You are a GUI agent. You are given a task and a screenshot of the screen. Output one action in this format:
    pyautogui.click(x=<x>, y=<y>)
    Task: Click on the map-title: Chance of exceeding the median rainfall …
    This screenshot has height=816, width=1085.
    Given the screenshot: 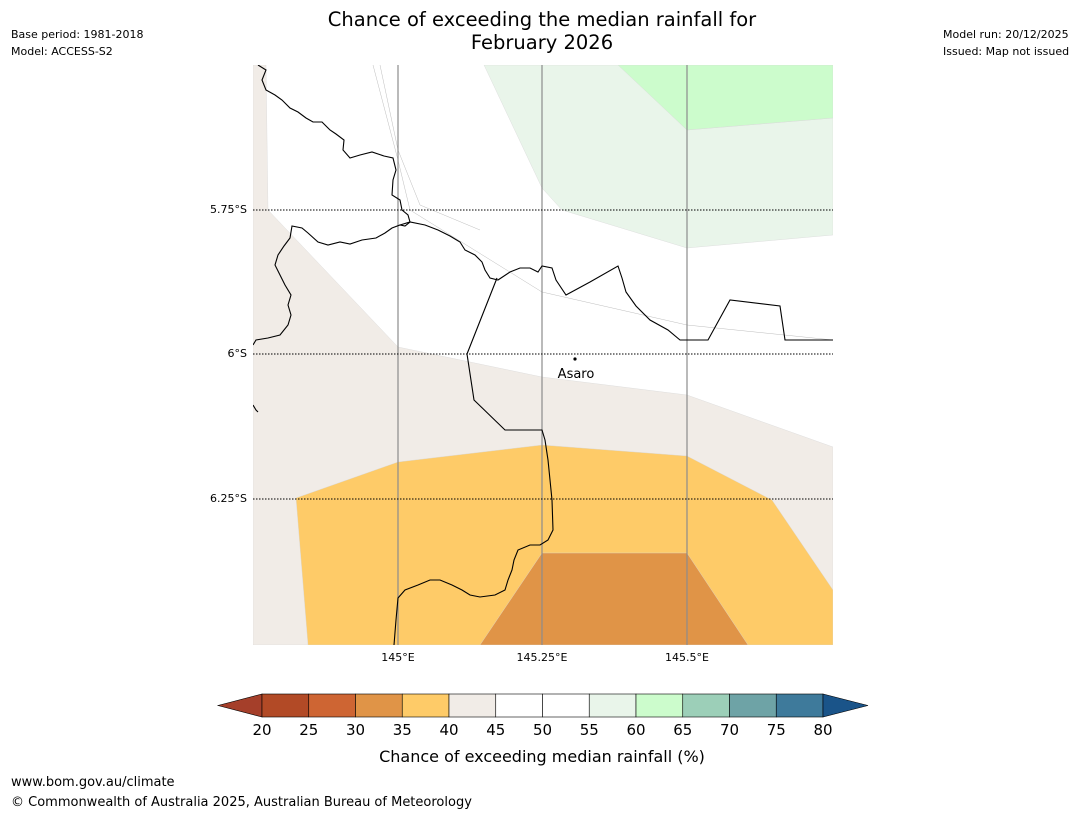 What is the action you would take?
    pyautogui.click(x=542, y=31)
    